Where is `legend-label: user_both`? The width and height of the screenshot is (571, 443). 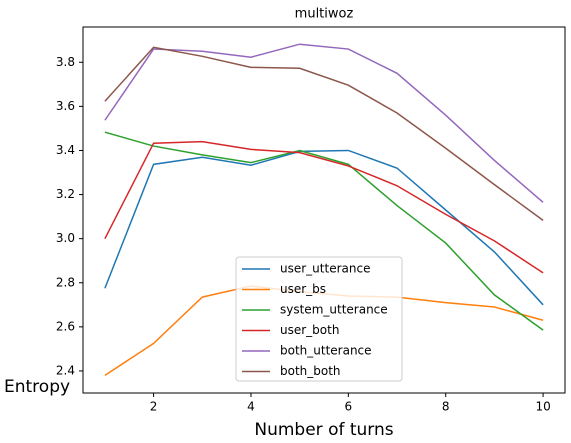 legend-label: user_both is located at coordinates (309, 330).